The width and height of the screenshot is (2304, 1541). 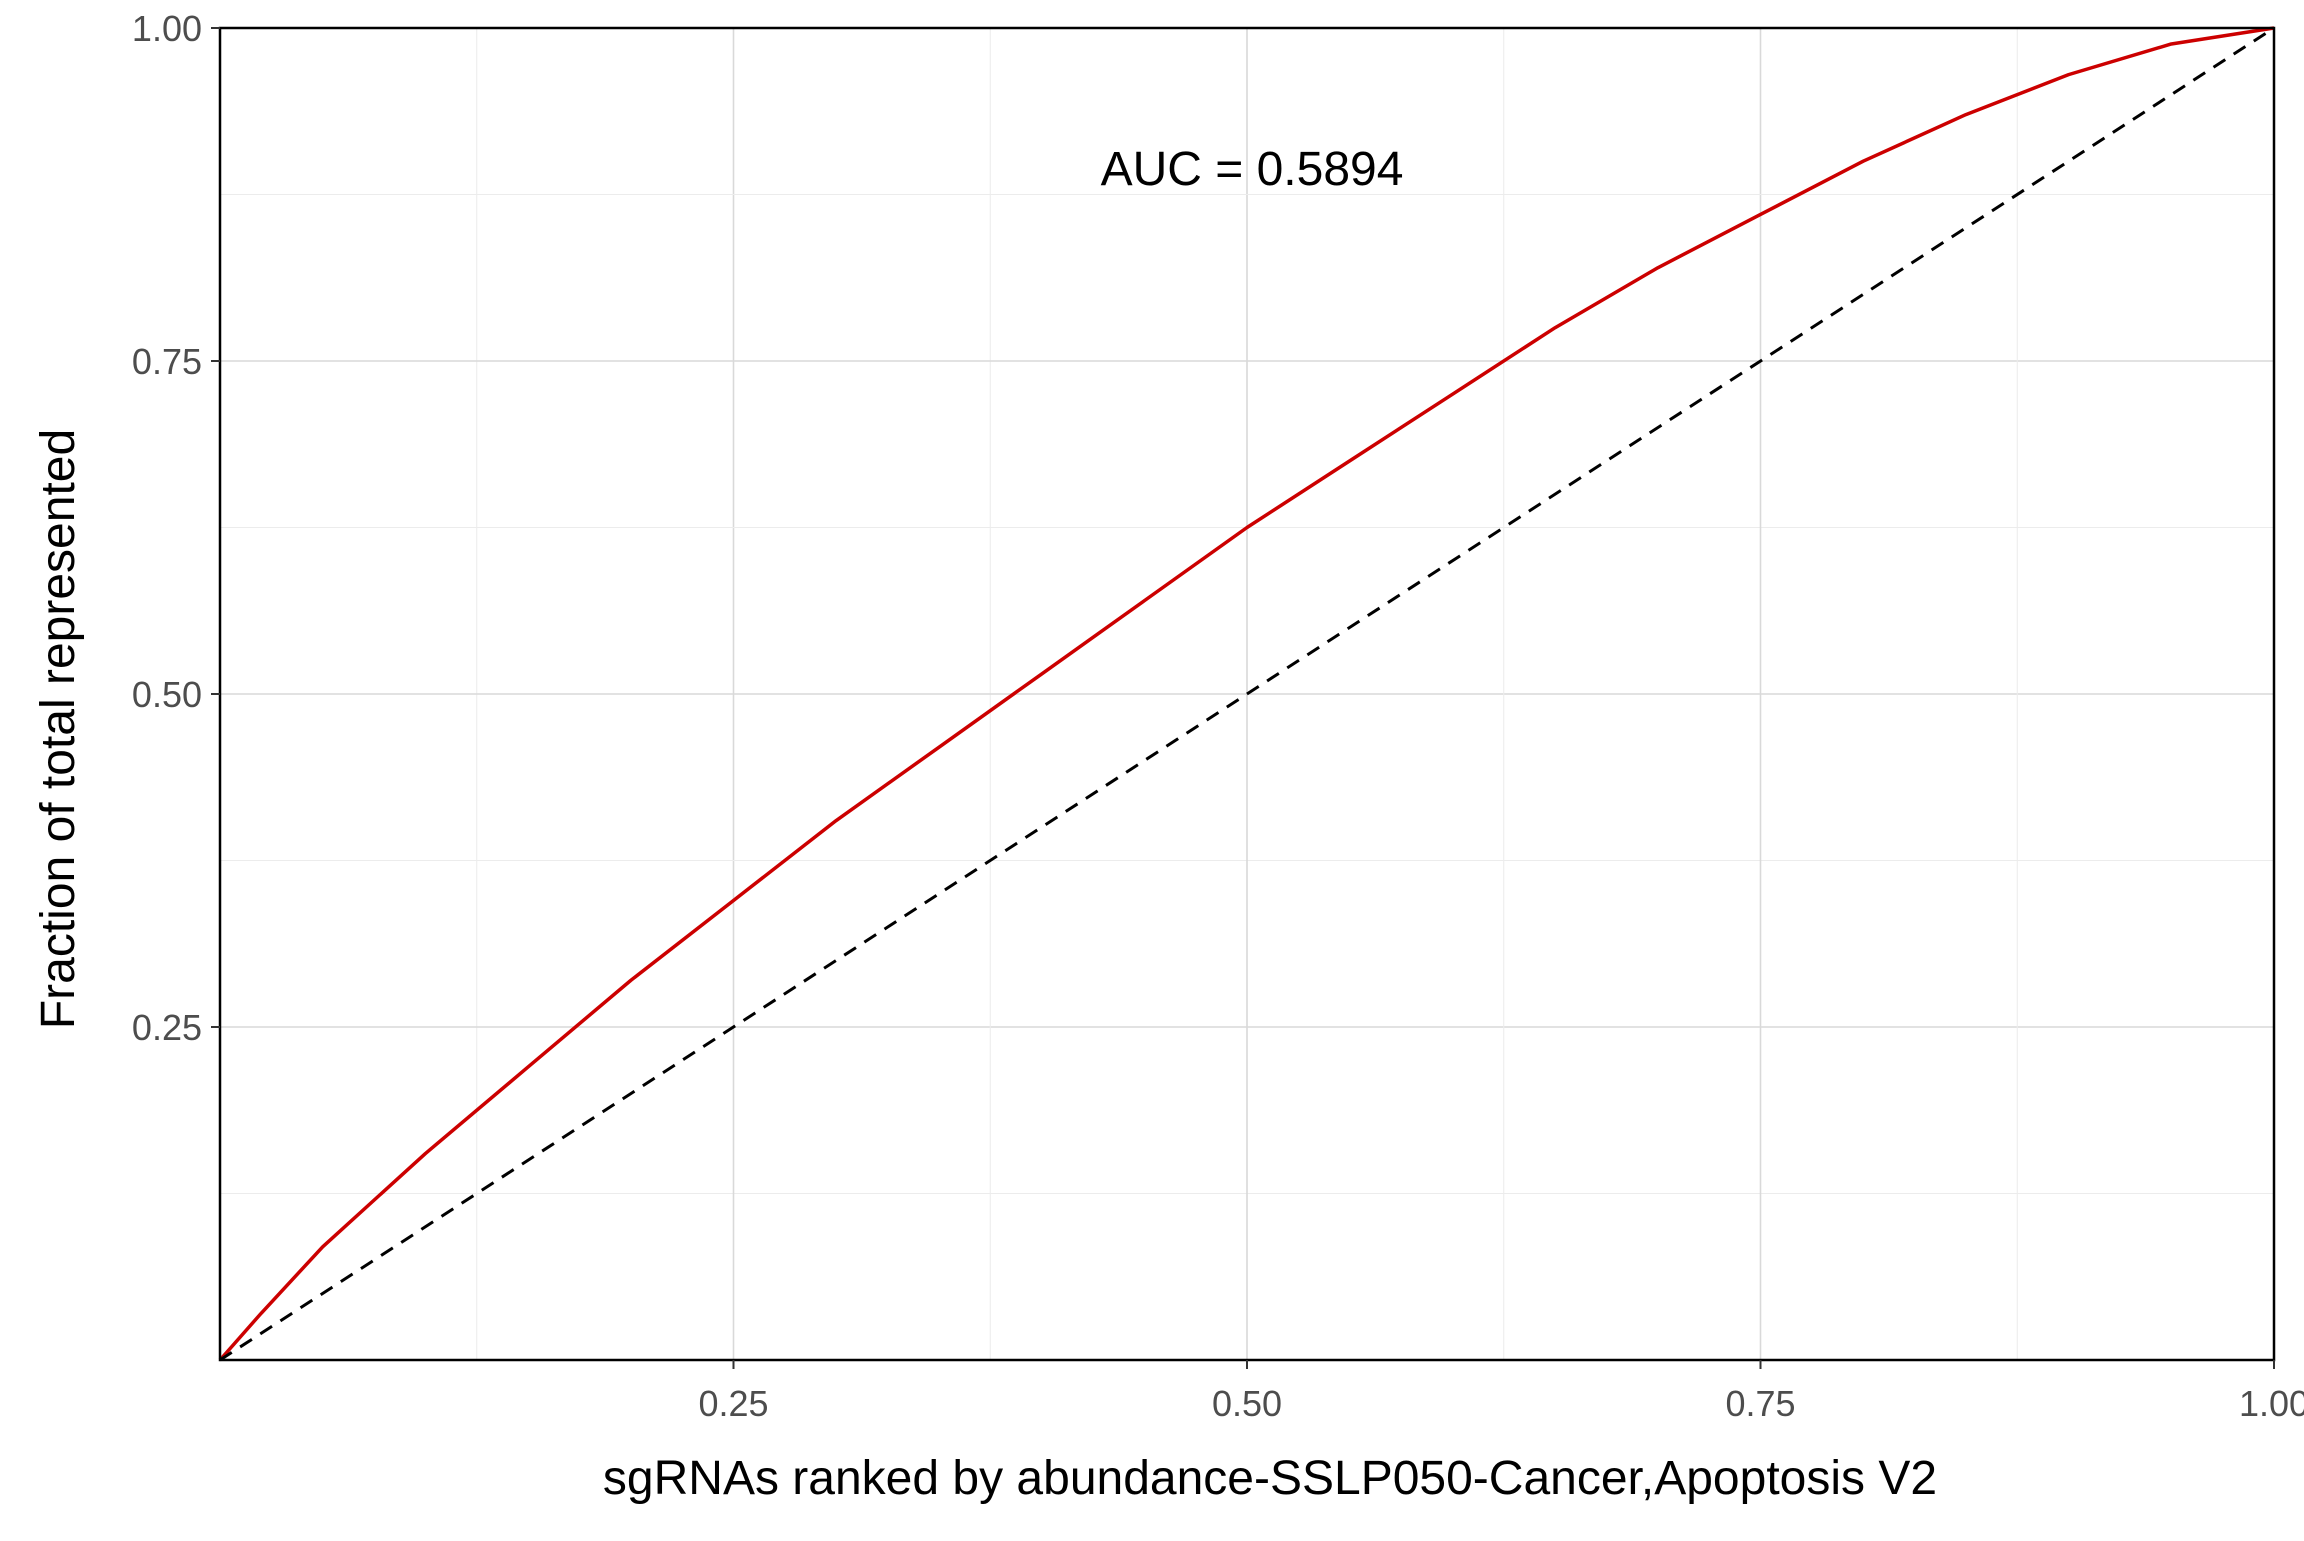 I want to click on x-tick-label: 0.75, so click(x=1760, y=1403).